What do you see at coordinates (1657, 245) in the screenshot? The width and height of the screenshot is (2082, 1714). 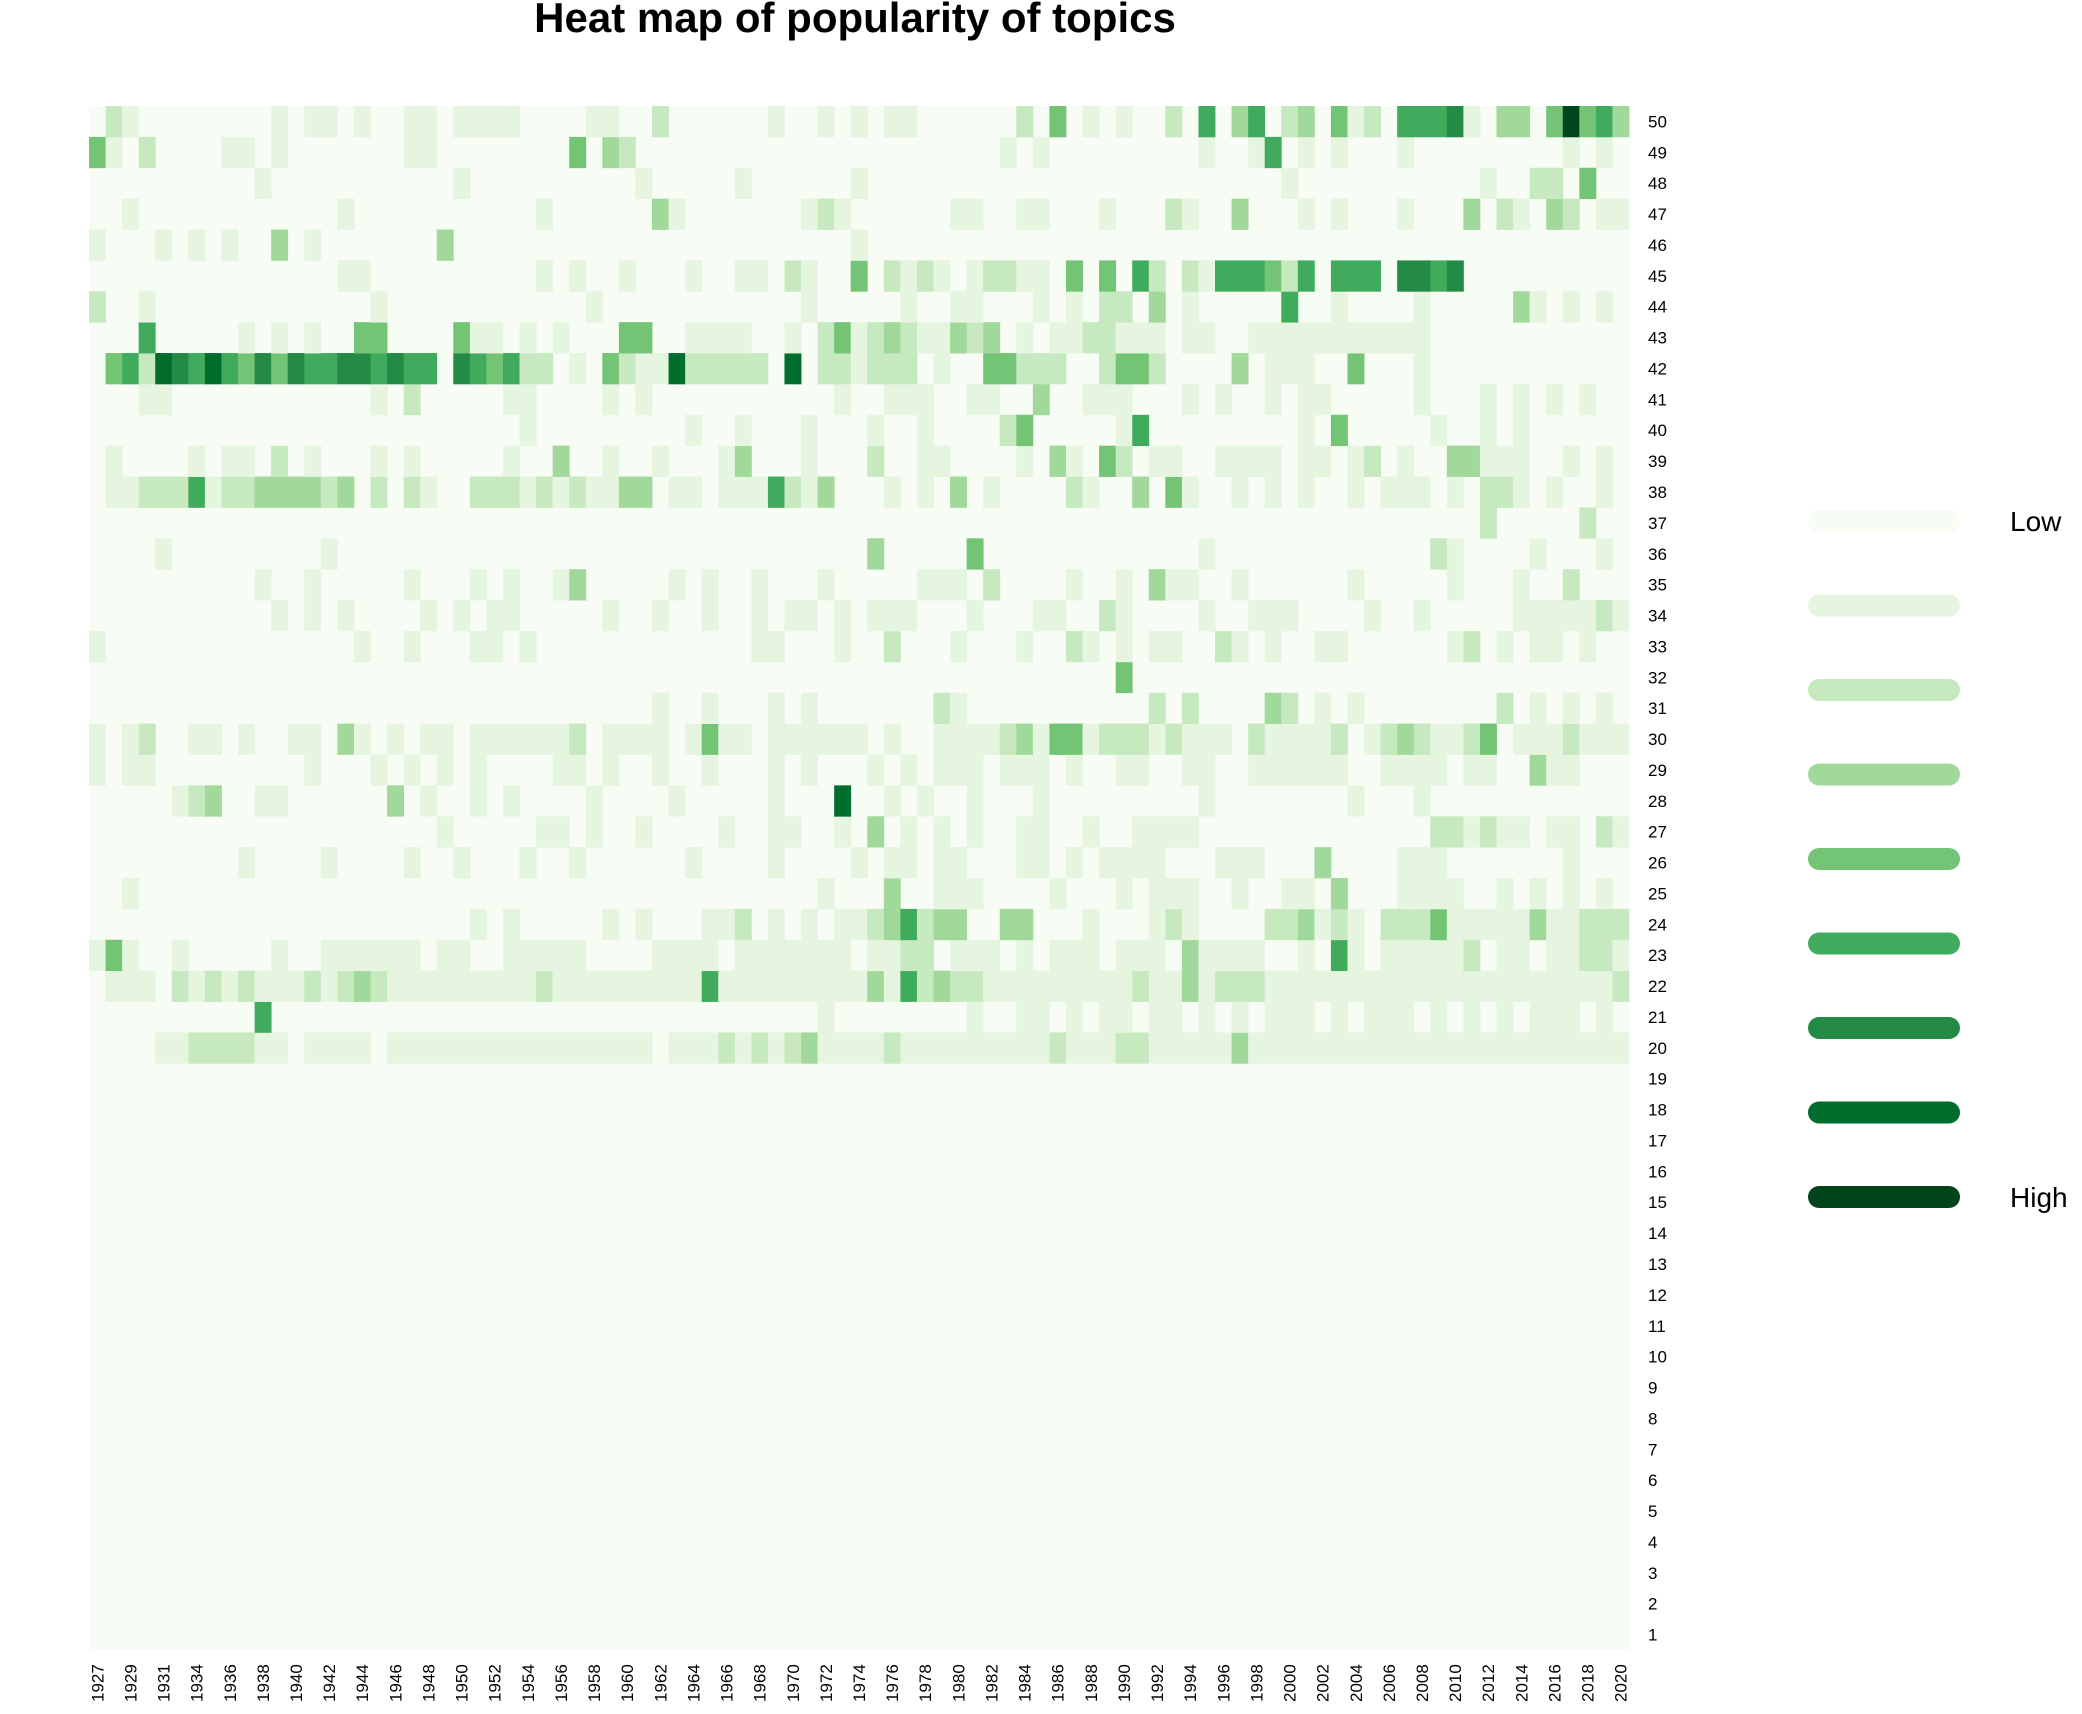 I see `y-tick-label: 46` at bounding box center [1657, 245].